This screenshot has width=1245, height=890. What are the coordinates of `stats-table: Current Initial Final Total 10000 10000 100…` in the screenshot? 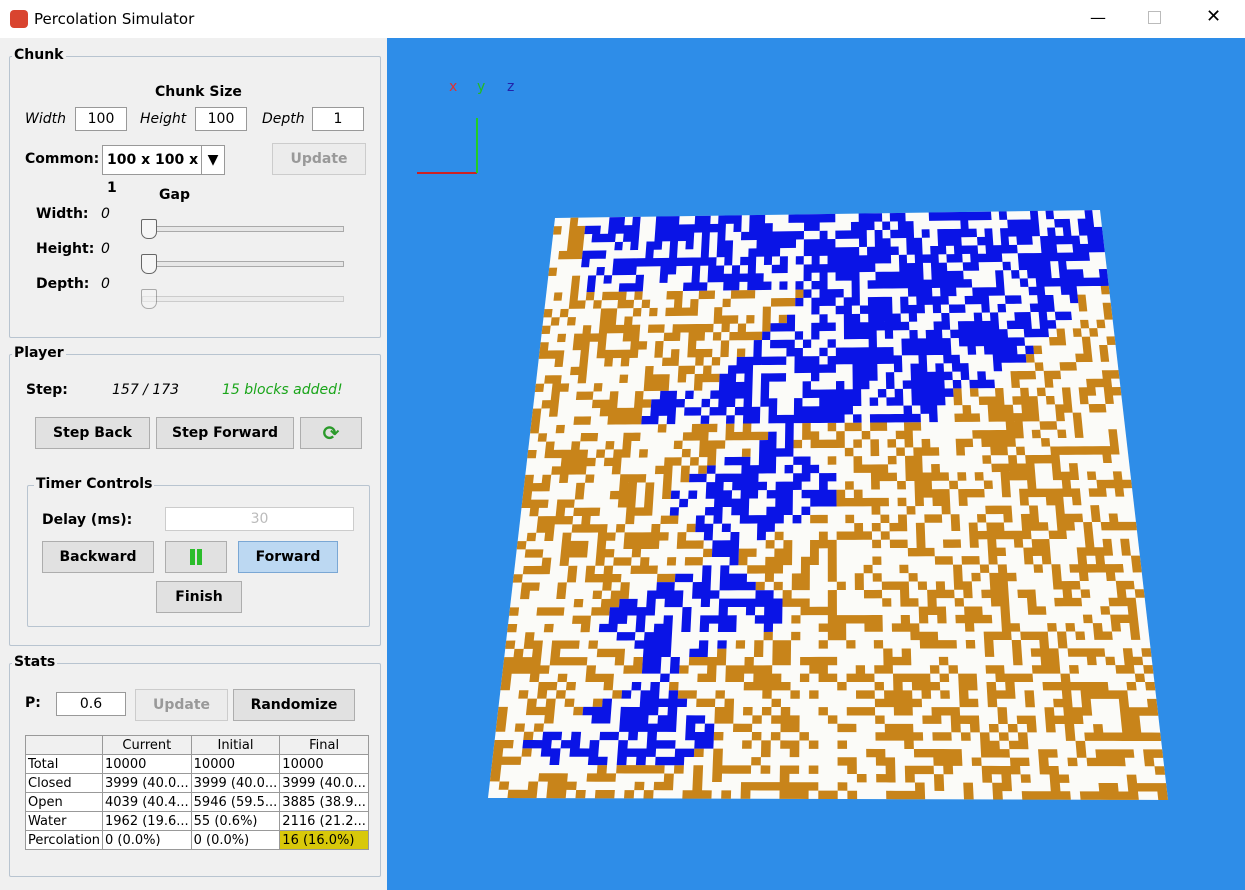 It's located at (196, 792).